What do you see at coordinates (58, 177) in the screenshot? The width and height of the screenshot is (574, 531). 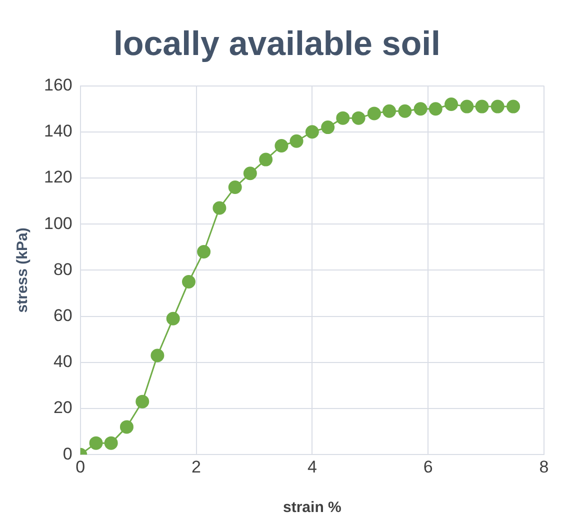 I see `y-tick-label: 120` at bounding box center [58, 177].